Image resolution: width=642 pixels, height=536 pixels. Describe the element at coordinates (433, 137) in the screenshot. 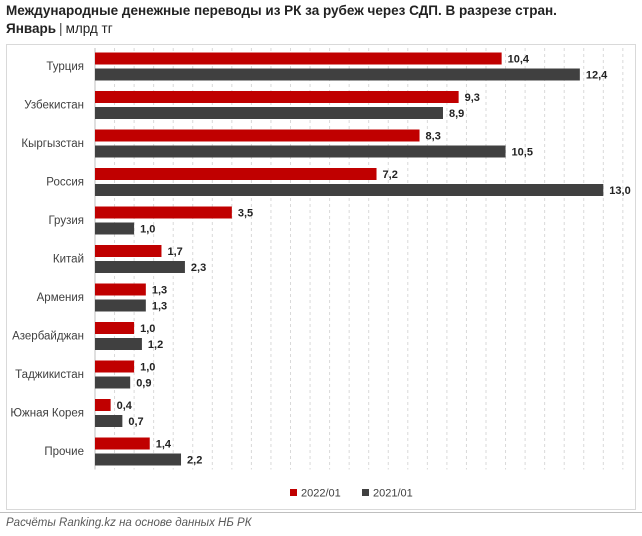

I see `data-label: 8,3` at that location.